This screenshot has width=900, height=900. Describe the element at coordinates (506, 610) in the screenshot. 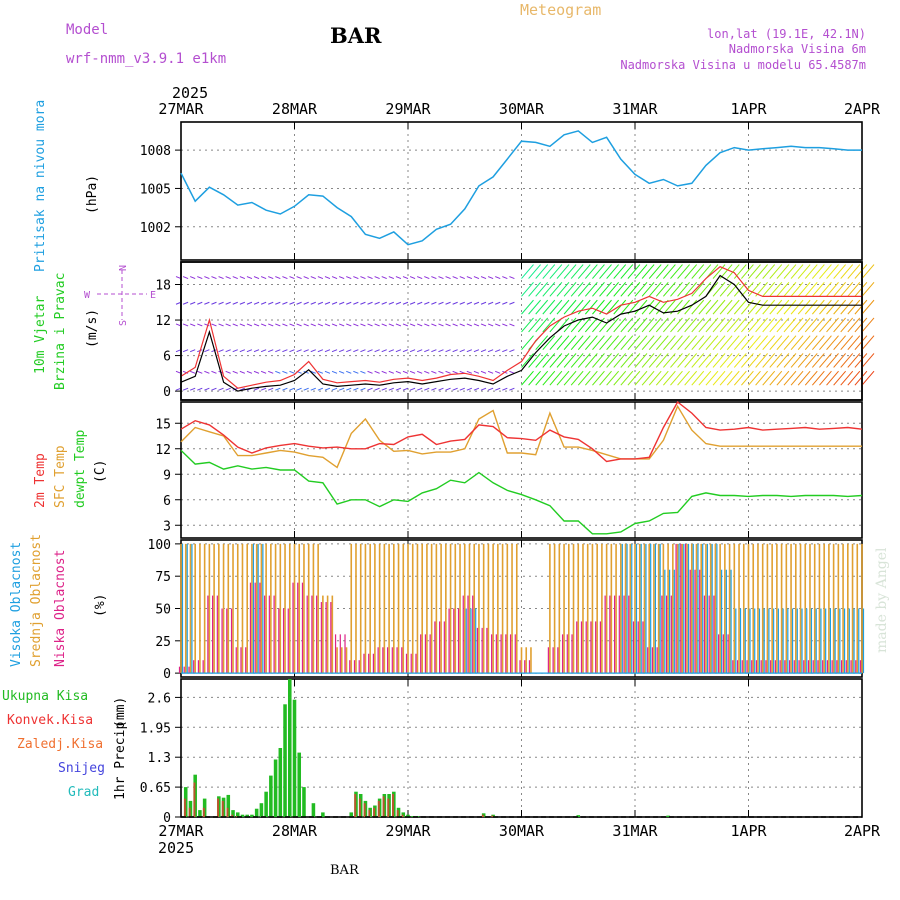

I see `cloud-panel: 0 25 50 75 100` at that location.